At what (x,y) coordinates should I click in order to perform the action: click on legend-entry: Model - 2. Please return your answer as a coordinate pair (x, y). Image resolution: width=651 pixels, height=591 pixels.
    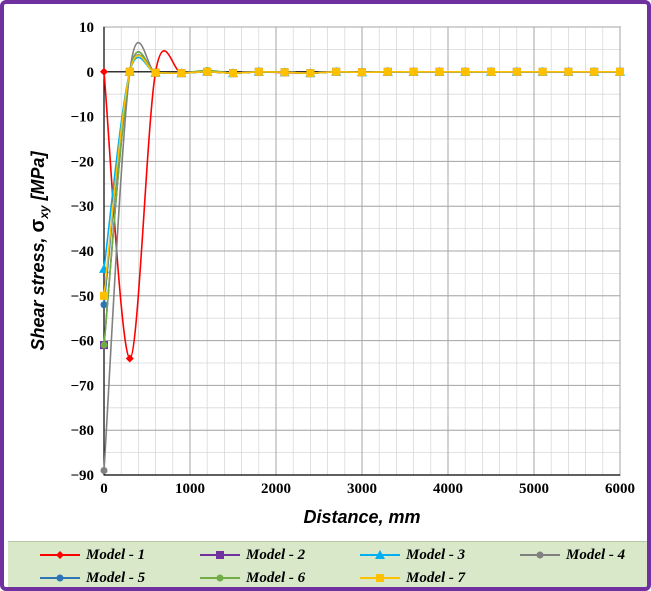
    Looking at the image, I should click on (251, 555).